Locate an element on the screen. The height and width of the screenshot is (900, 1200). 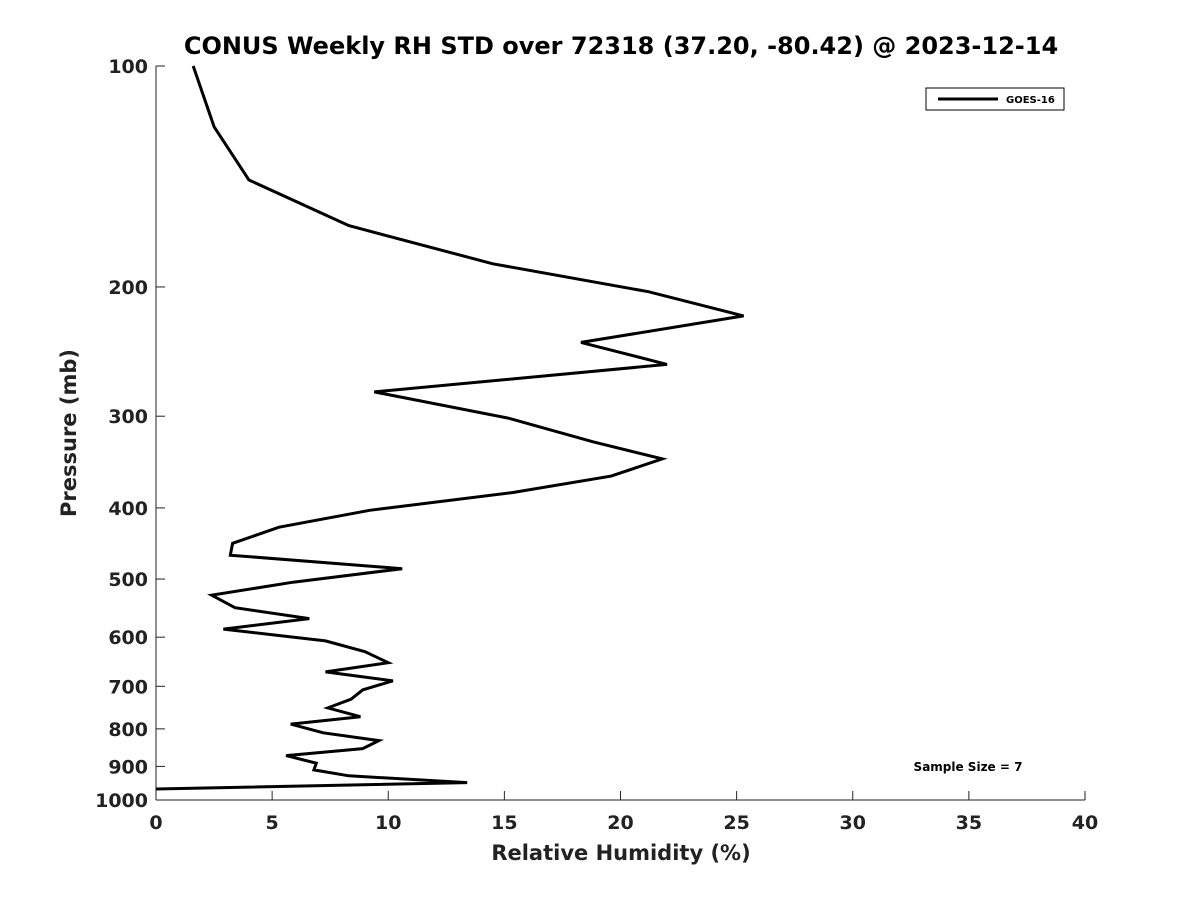
y-tick-label: 800 is located at coordinates (128, 730).